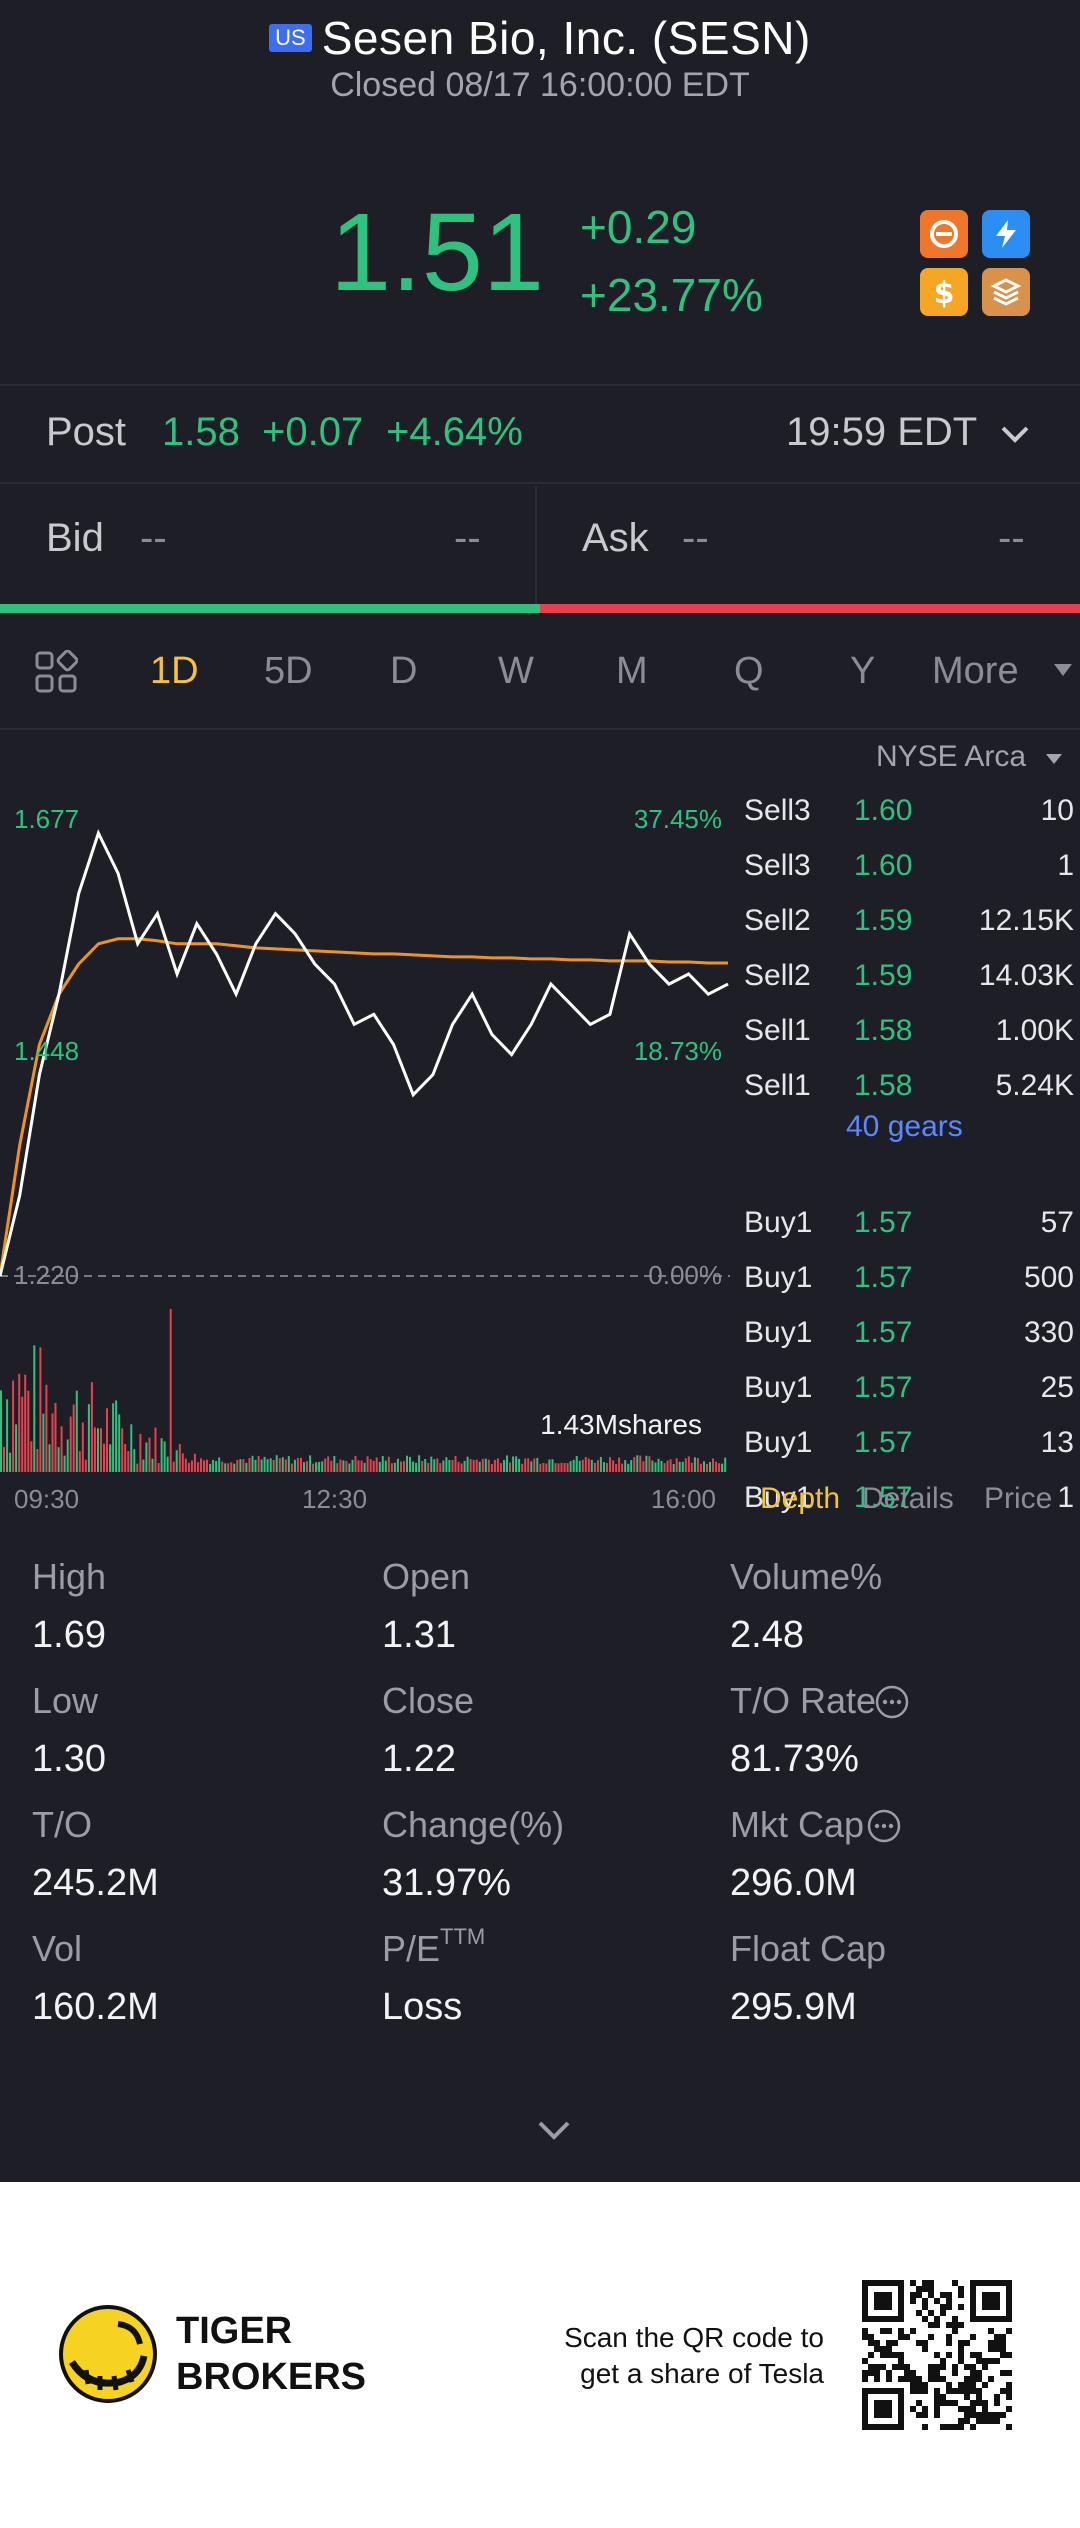 The width and height of the screenshot is (1080, 2528). Describe the element at coordinates (777, 920) in the screenshot. I see `order-side: Sell2` at that location.